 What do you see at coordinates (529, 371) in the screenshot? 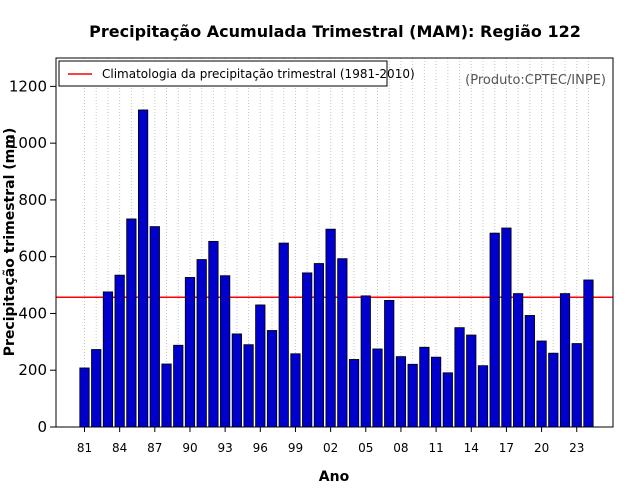
I see `bar-2019` at bounding box center [529, 371].